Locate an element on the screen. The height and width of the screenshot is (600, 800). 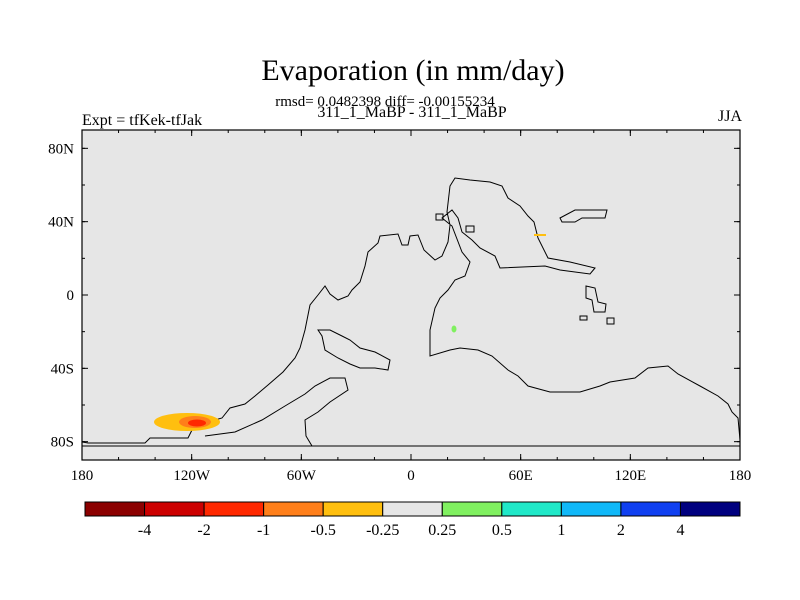
colorbar-label: -2 is located at coordinates (203, 530).